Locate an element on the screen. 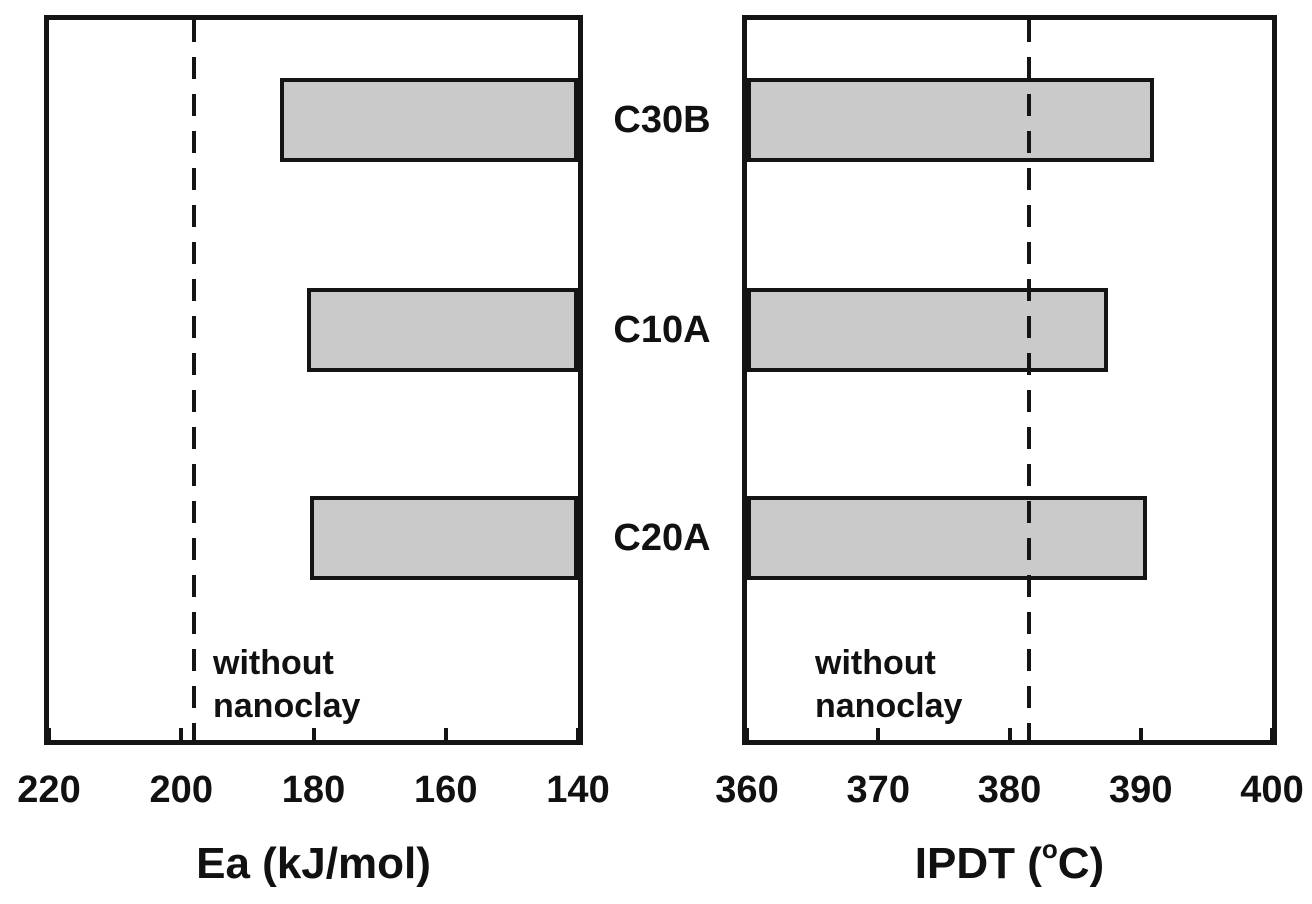 This screenshot has width=1312, height=904. x-tick-label-right: 390 is located at coordinates (1141, 790).